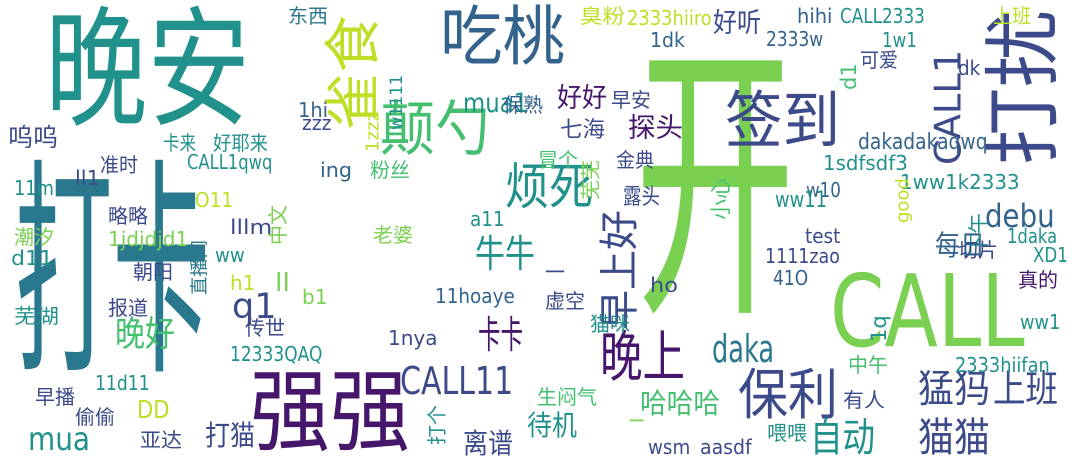 This screenshot has height=463, width=1080. What do you see at coordinates (317, 123) in the screenshot?
I see `word-zzz-55: zzz` at bounding box center [317, 123].